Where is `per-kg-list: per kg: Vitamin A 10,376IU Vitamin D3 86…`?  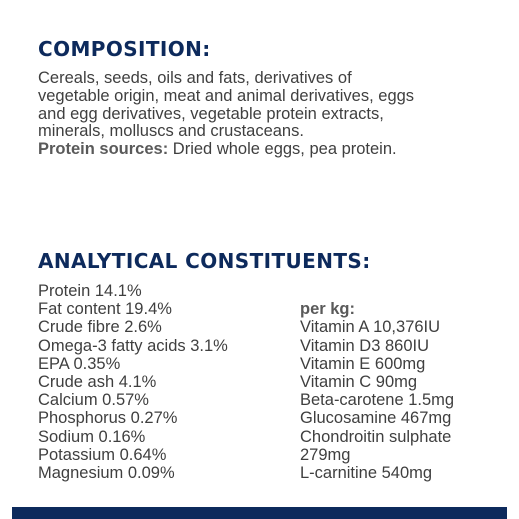
per-kg-list: per kg: Vitamin A 10,376IU Vitamin D3 86… is located at coordinates (377, 382).